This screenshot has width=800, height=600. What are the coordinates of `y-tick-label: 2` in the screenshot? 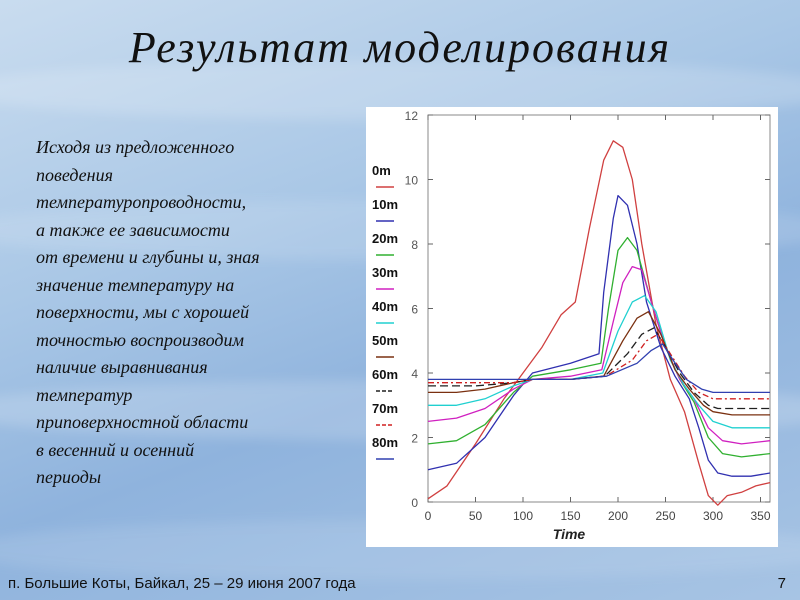 It's located at (414, 439).